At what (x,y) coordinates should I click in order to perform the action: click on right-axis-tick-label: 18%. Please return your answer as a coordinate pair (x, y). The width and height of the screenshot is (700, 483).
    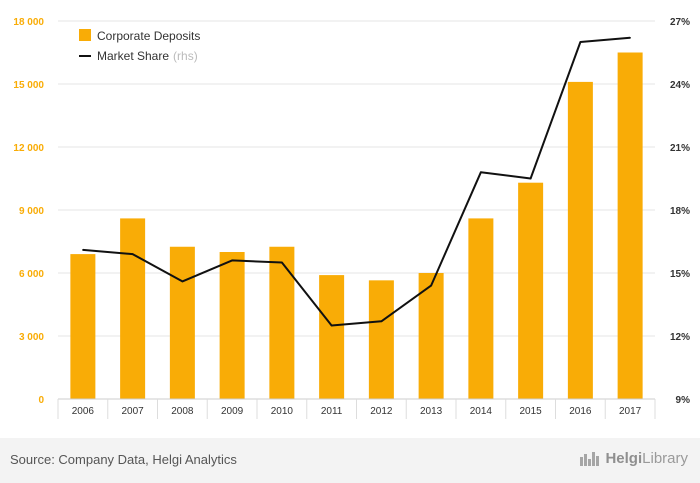
    Looking at the image, I should click on (680, 211).